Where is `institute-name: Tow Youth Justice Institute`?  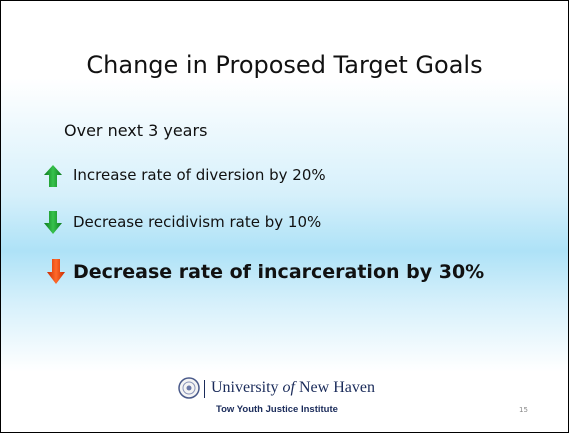 institute-name: Tow Youth Justice Institute is located at coordinates (277, 409).